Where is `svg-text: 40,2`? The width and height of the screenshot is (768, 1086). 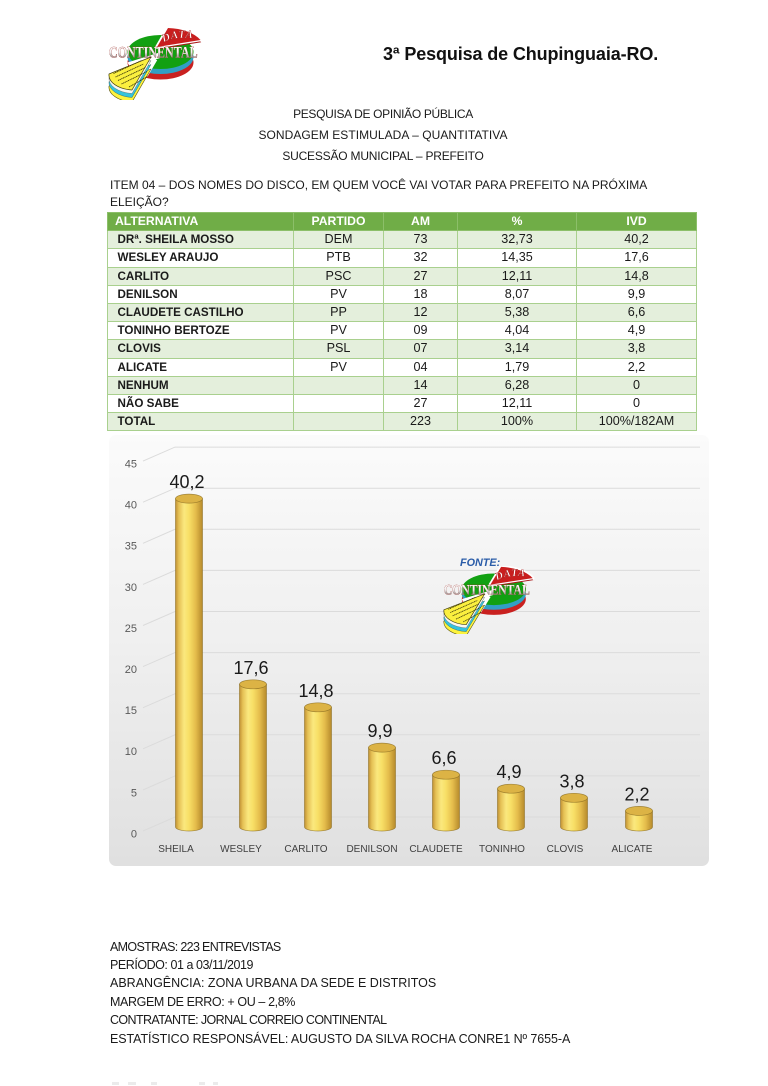 svg-text: 40,2 is located at coordinates (186, 482).